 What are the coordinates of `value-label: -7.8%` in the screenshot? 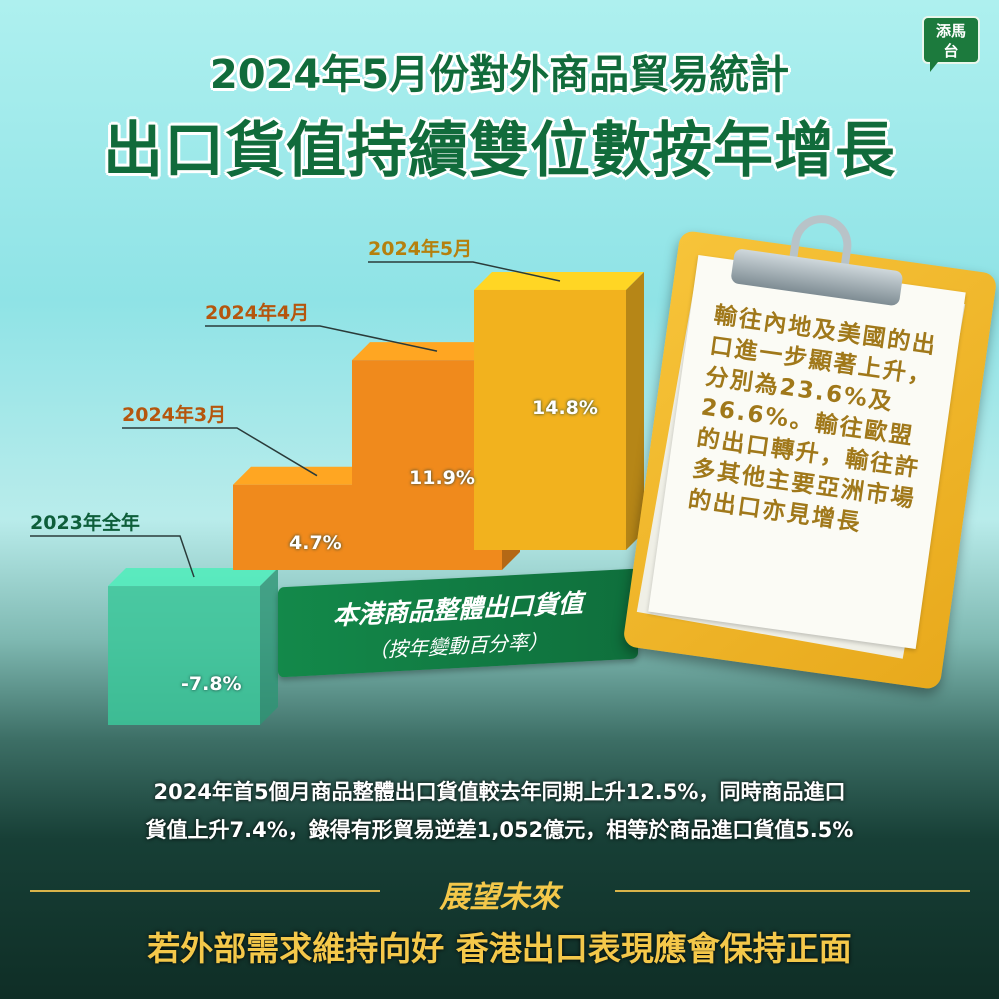 It's located at (211, 684).